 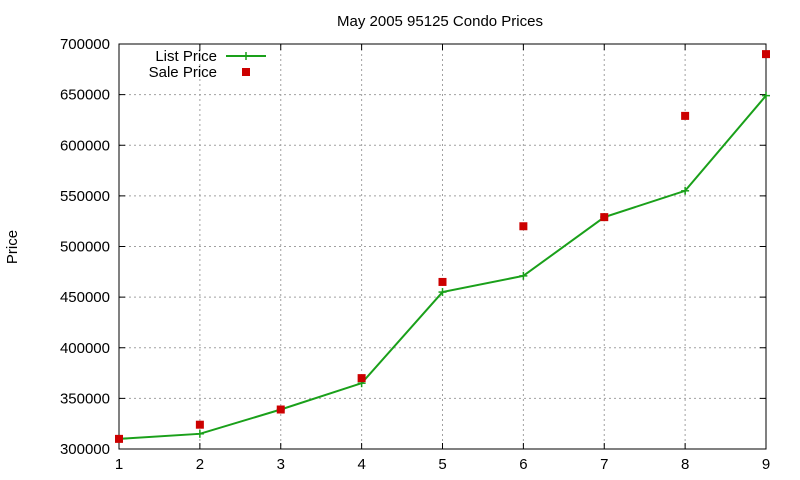 I want to click on x-tick-label: 9, so click(x=766, y=464).